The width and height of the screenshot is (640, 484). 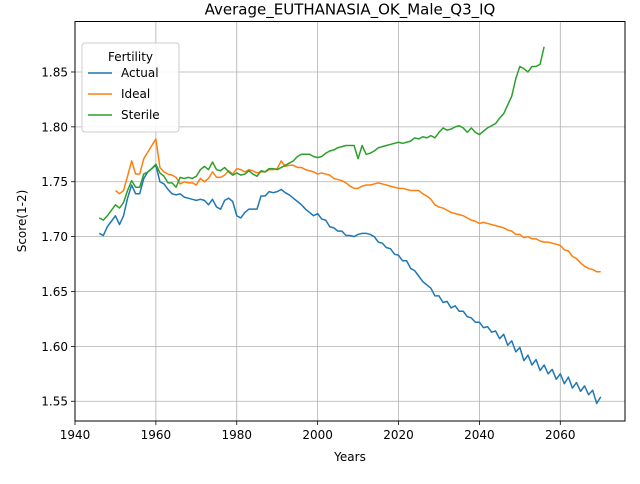 I want to click on y-tick-label: 1.80, so click(x=54, y=127).